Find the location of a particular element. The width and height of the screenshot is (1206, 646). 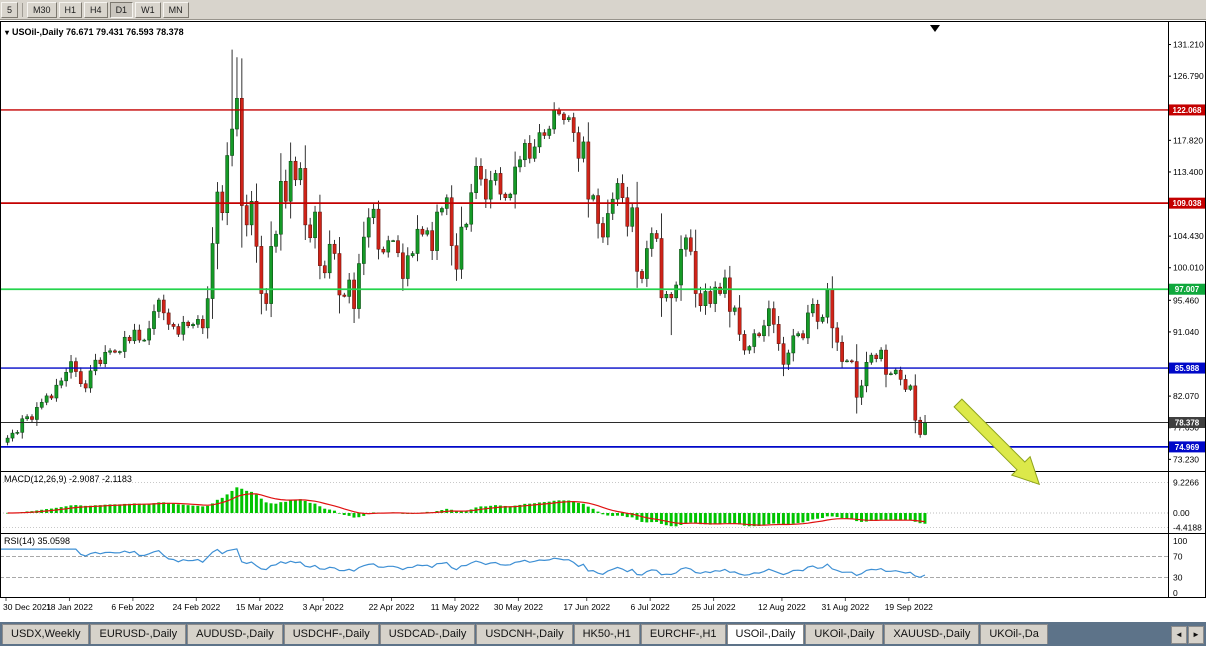

rsi-line is located at coordinates (463, 563).